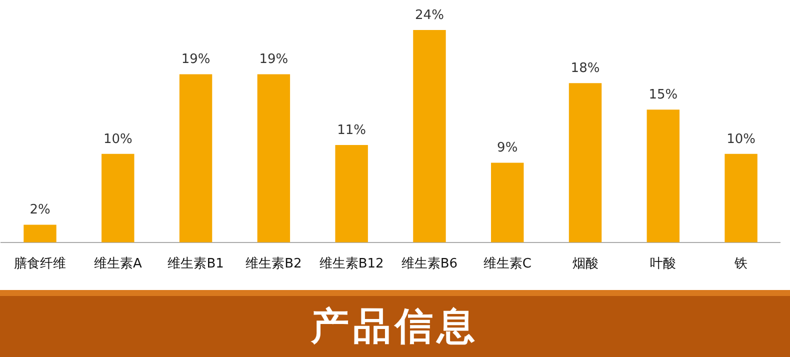 This screenshot has width=790, height=357. Describe the element at coordinates (351, 264) in the screenshot. I see `x-tick-label: 维生素B12` at that location.